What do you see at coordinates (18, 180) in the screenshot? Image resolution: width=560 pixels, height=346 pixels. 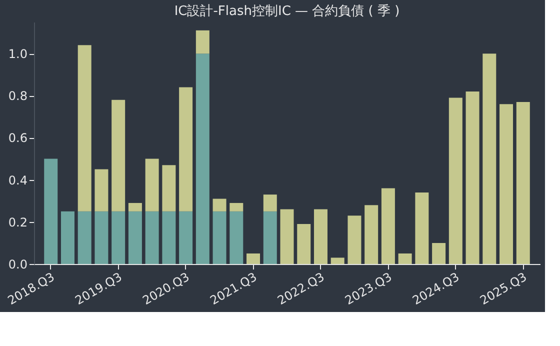 I see `y-tick-label: 0.4` at bounding box center [18, 180].